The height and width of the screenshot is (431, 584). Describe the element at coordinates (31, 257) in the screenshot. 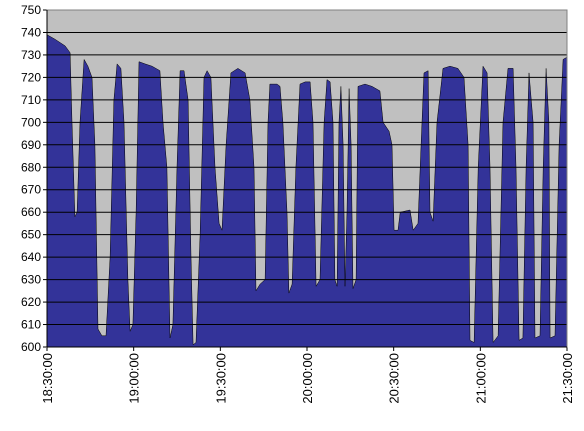

I see `y-tick-label: 640` at that location.